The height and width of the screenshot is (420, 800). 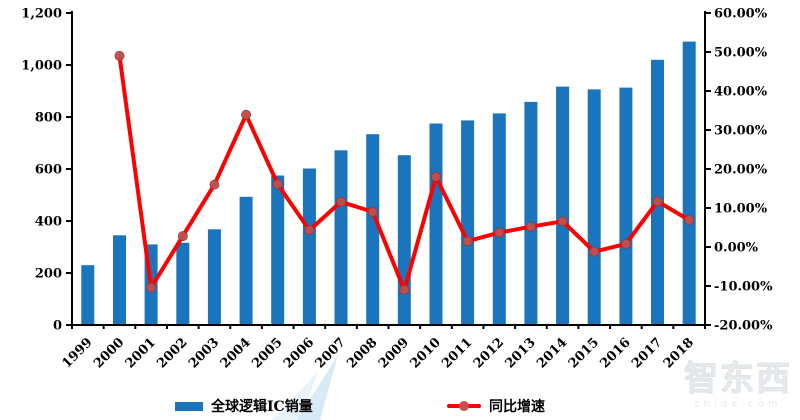 What do you see at coordinates (214, 184) in the screenshot?
I see `marker-2003` at bounding box center [214, 184].